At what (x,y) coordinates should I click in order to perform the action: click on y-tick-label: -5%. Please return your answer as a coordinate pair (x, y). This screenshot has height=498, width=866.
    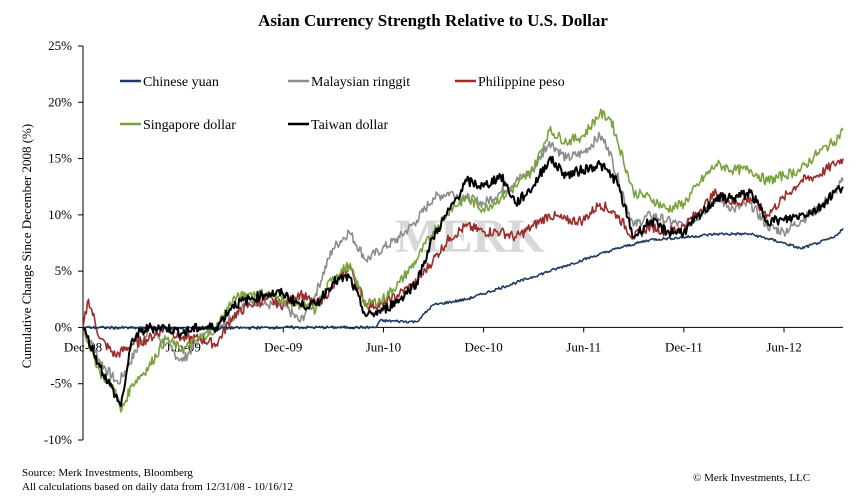
    Looking at the image, I should click on (61, 383).